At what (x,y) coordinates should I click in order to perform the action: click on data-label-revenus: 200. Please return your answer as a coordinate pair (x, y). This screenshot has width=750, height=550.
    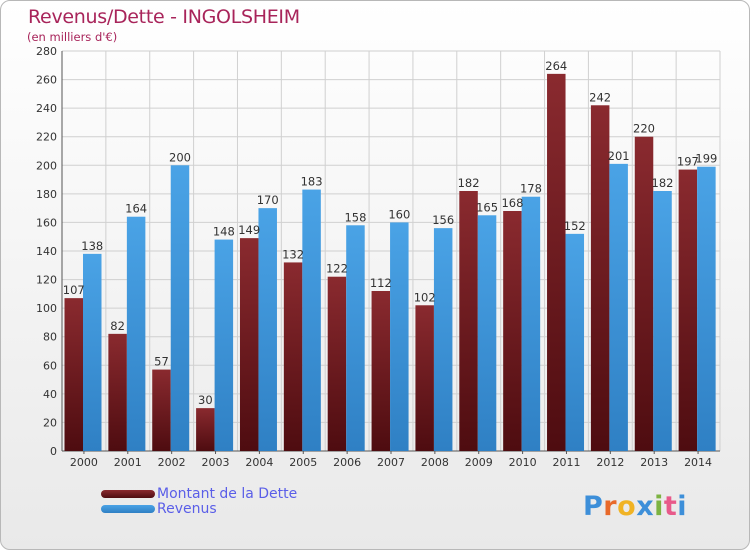
    Looking at the image, I should click on (180, 157).